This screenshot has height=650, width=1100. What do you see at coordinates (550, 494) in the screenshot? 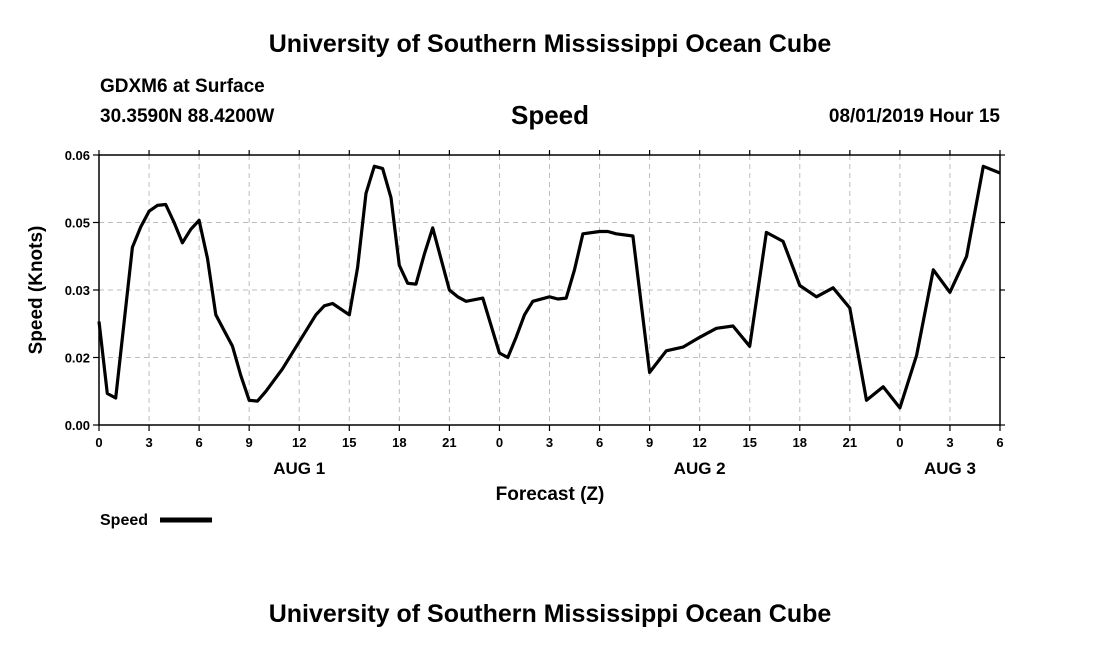
I see `x-axis-label: Forecast (Z)` at bounding box center [550, 494].